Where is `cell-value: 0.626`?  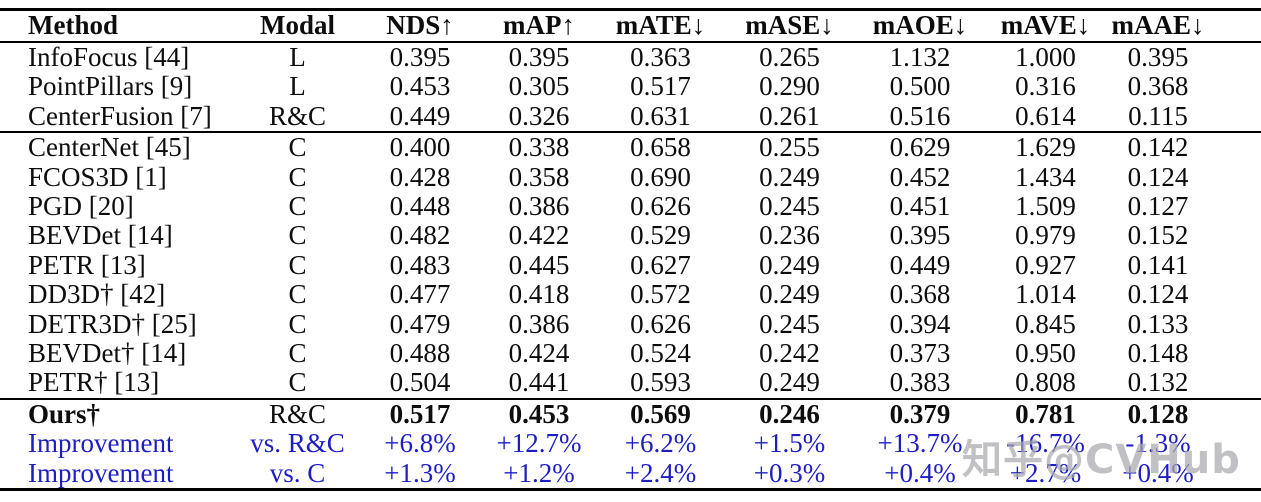
cell-value: 0.626 is located at coordinates (660, 206).